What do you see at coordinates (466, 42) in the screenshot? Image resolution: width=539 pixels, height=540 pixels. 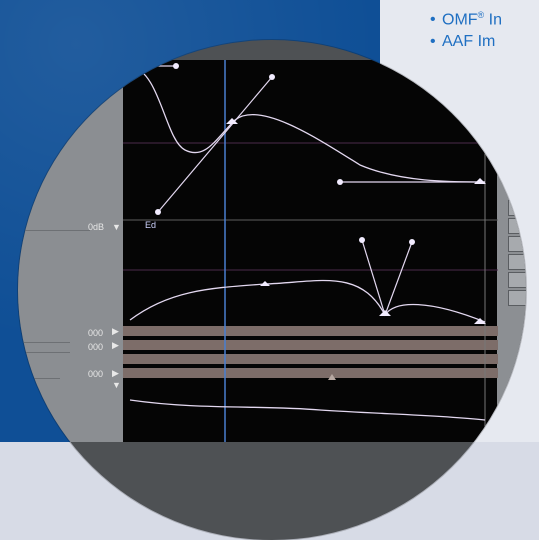 I see `feature-item-aaf: • AAF Im` at bounding box center [466, 42].